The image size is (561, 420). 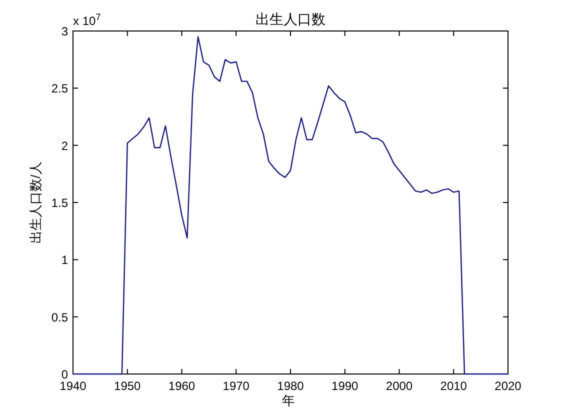 I want to click on y-tick-label: 0.5, so click(x=59, y=317).